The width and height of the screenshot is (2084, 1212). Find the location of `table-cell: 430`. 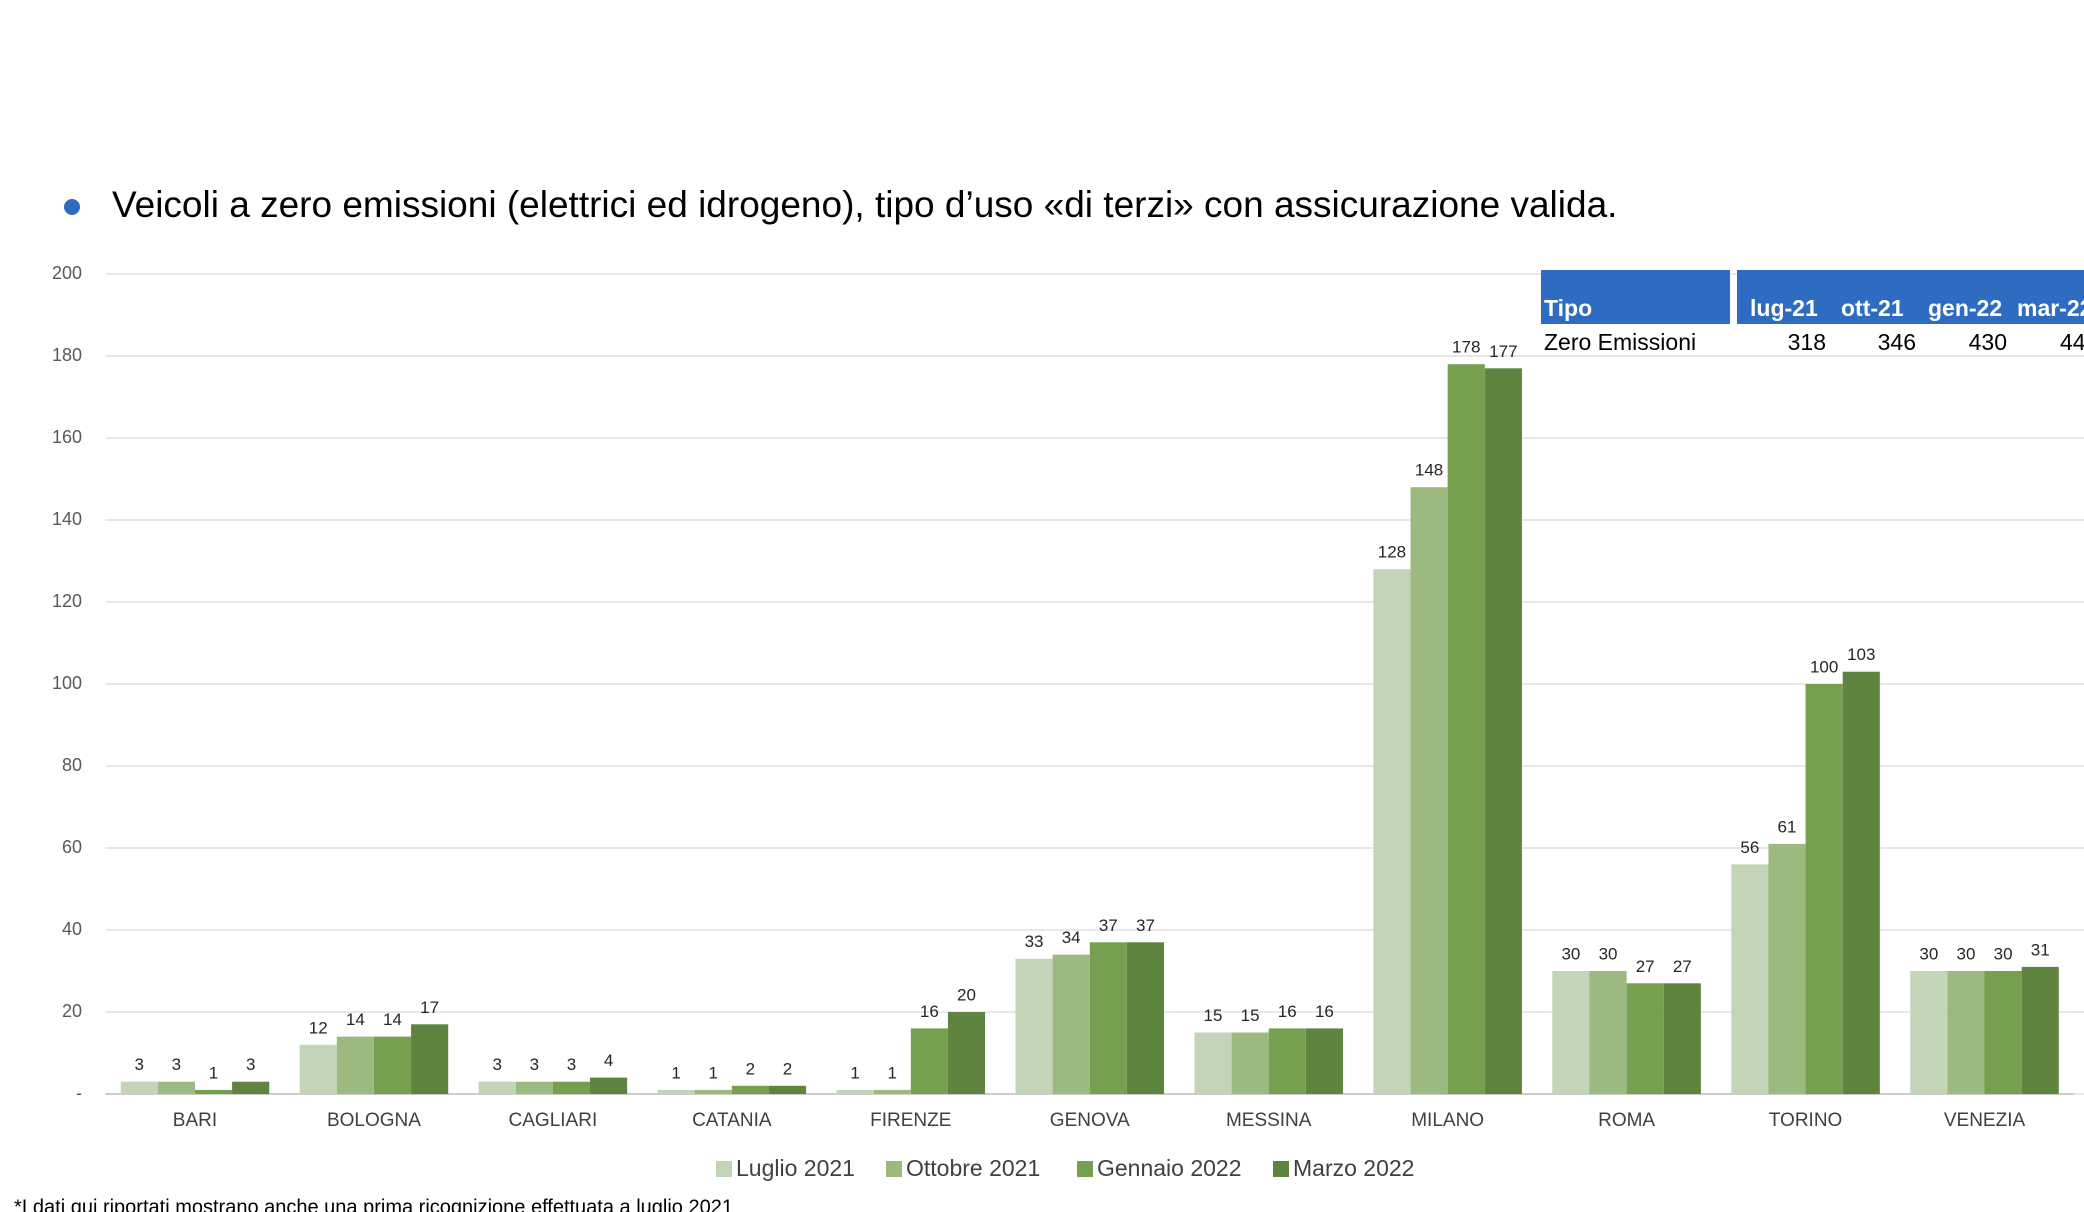

table-cell: 430 is located at coordinates (1988, 342).